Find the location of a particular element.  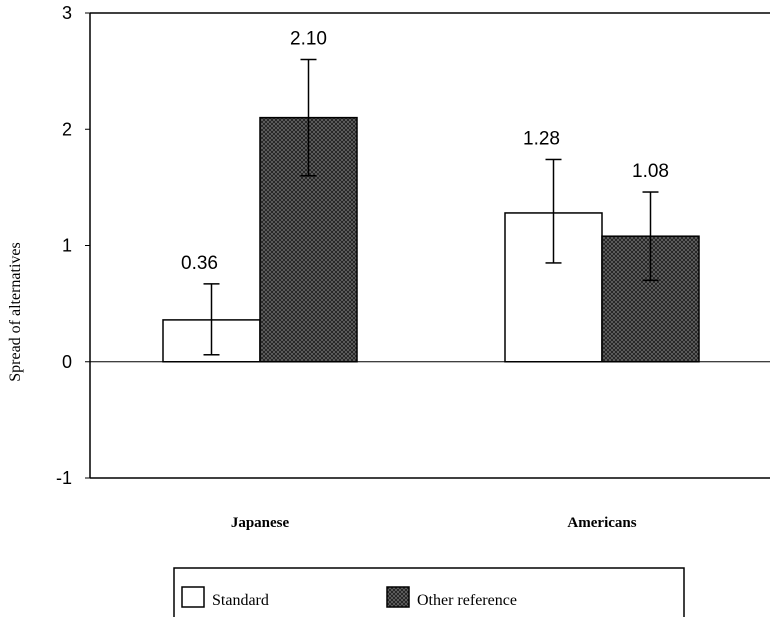

x-category-label: Japanese is located at coordinates (260, 523).